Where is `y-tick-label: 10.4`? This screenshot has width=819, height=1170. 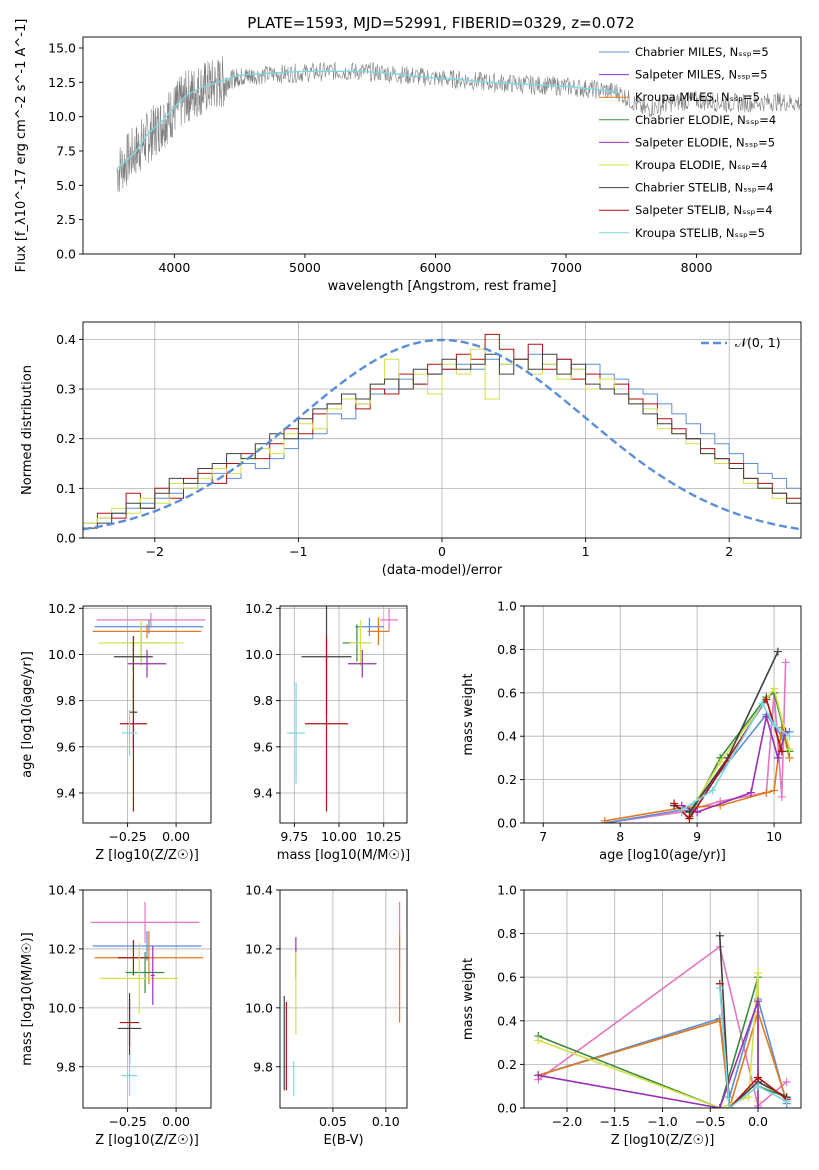
y-tick-label: 10.4 is located at coordinates (259, 890).